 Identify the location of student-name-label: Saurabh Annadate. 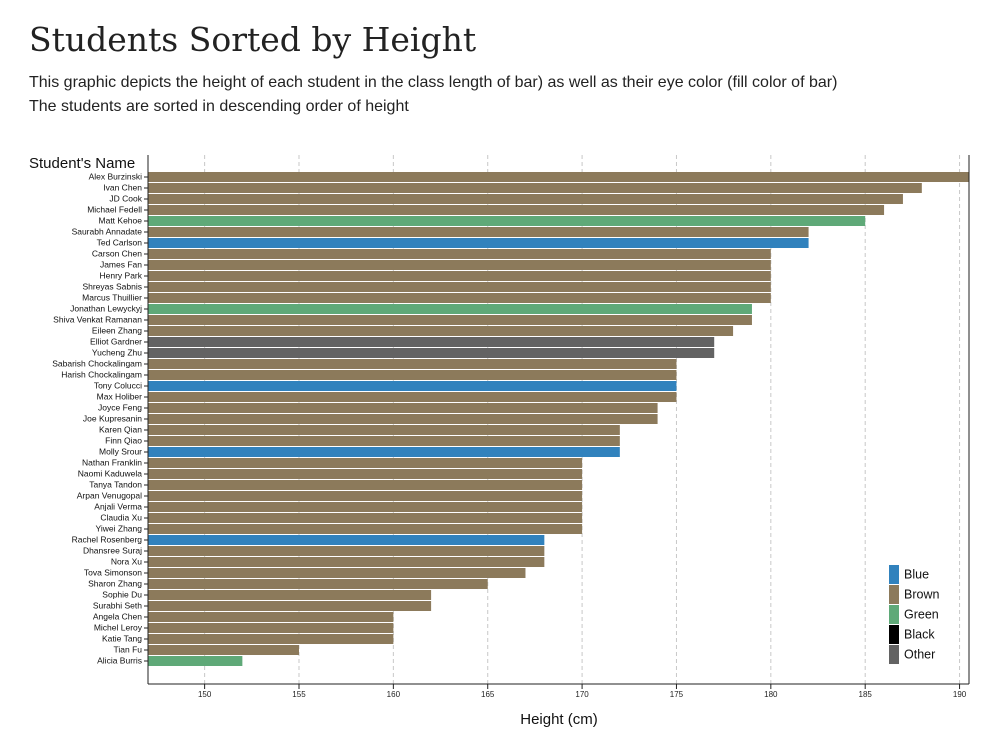
(107, 231).